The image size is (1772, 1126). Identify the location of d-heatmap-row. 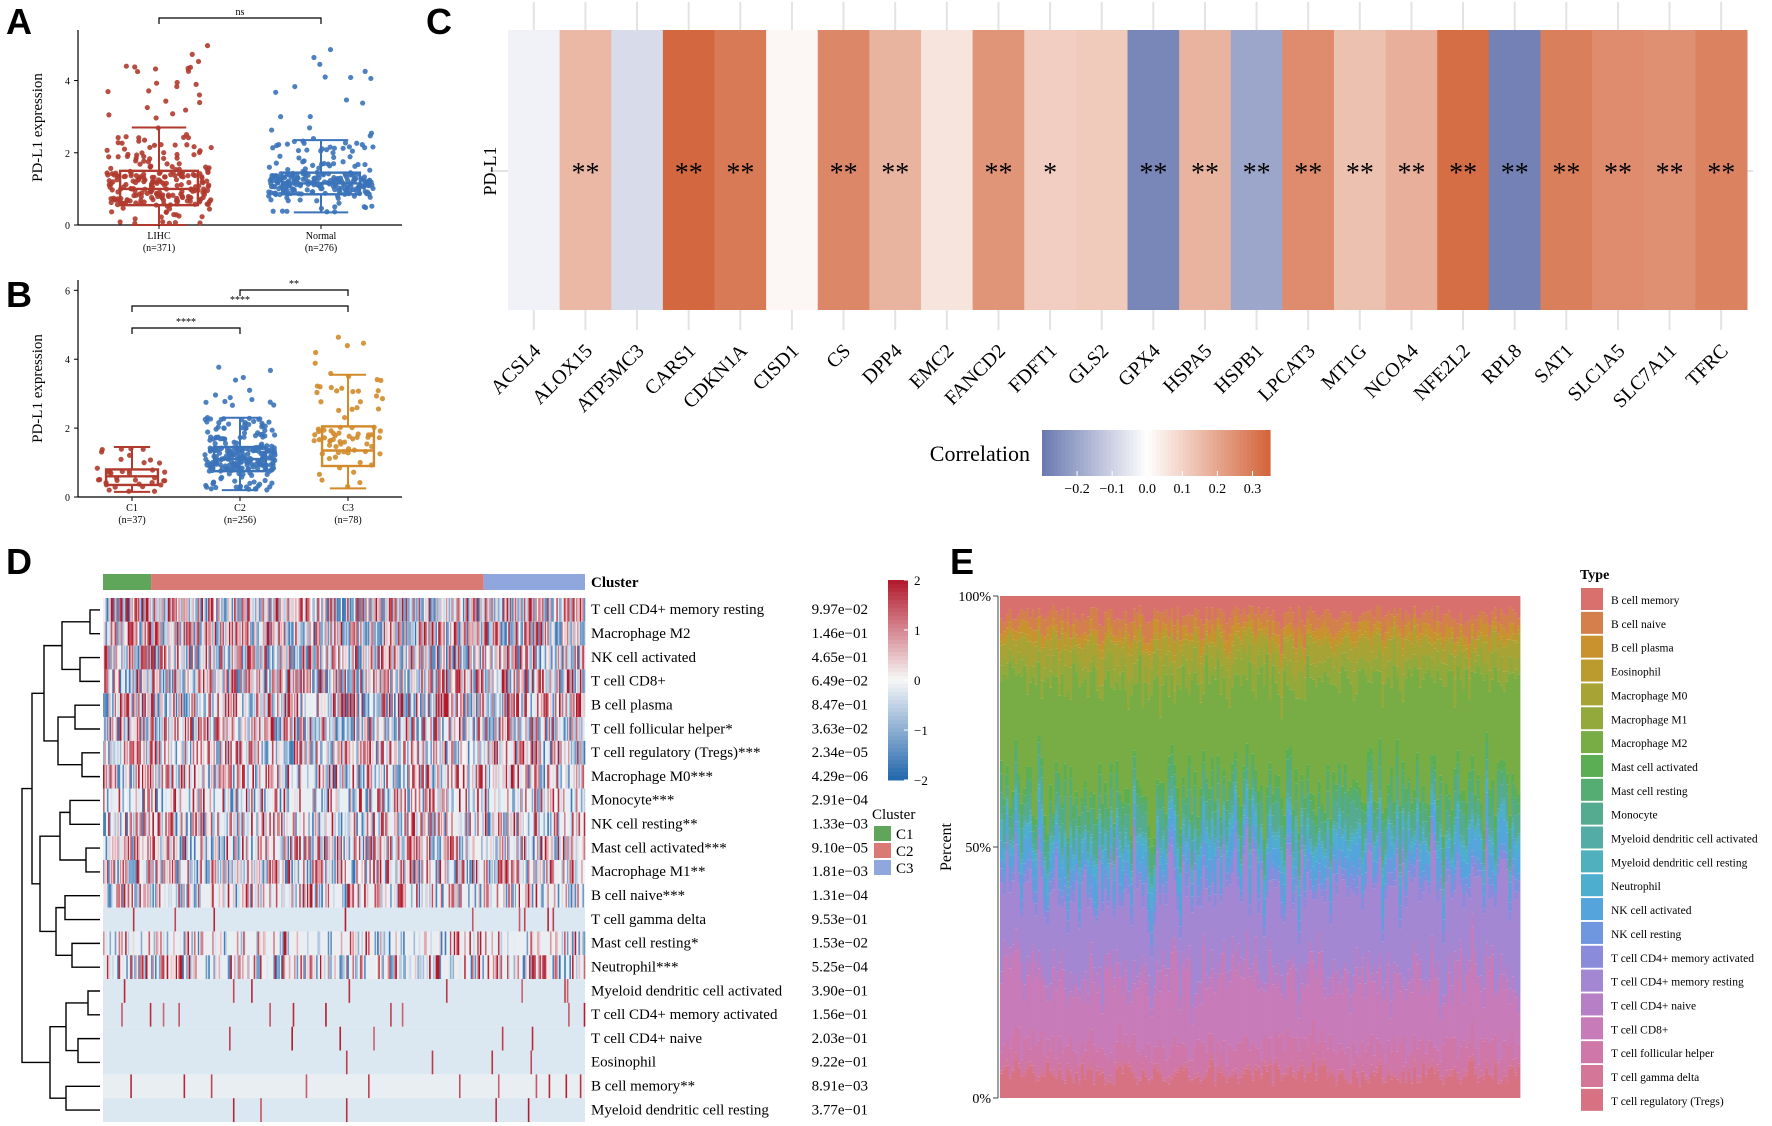
(344, 705).